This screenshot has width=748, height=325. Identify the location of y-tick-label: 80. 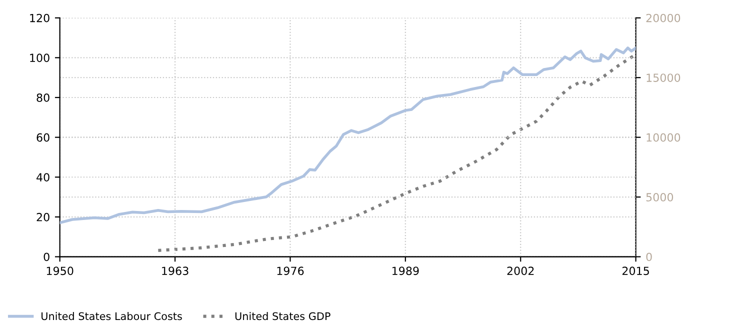
(43, 97).